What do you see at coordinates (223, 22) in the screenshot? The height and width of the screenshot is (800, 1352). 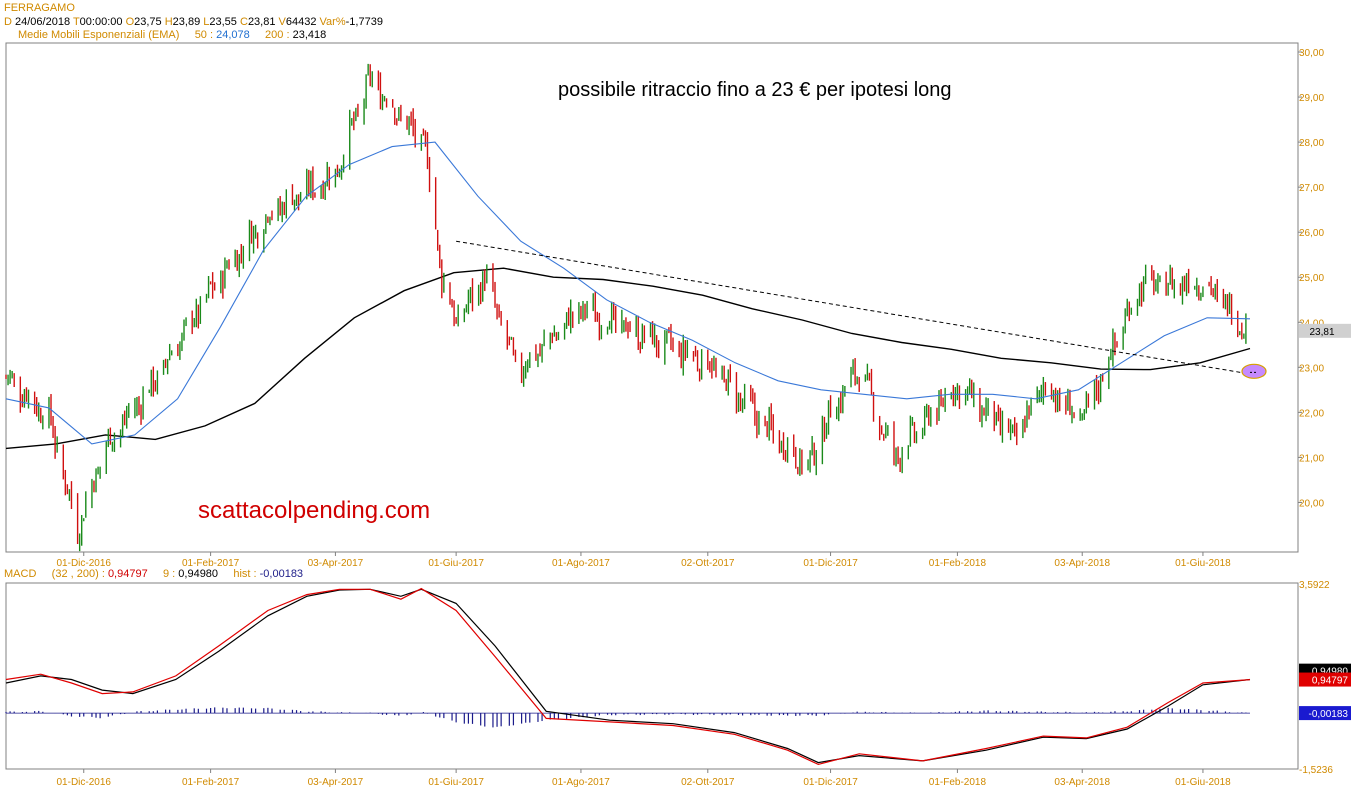 I see `low-value: 23,55` at bounding box center [223, 22].